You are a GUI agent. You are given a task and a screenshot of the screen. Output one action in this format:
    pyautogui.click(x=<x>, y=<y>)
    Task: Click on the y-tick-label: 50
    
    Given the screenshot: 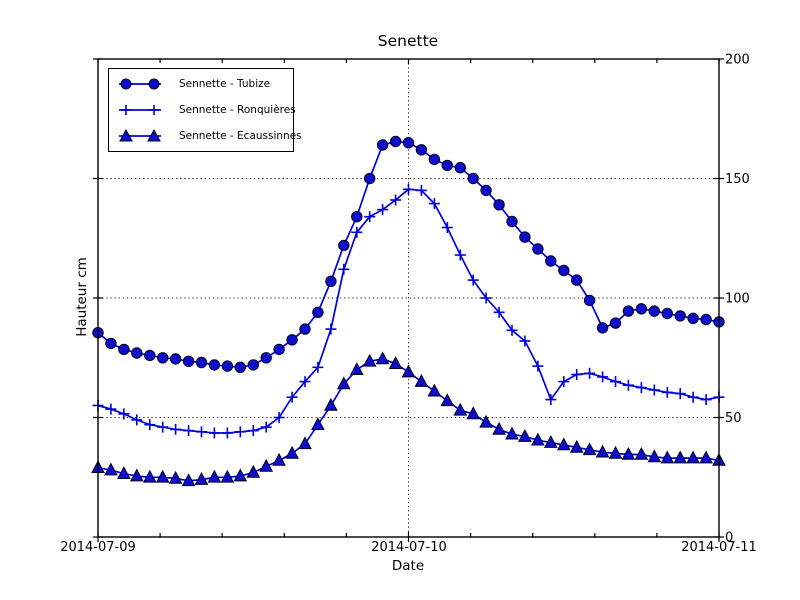 What is the action you would take?
    pyautogui.click(x=733, y=418)
    